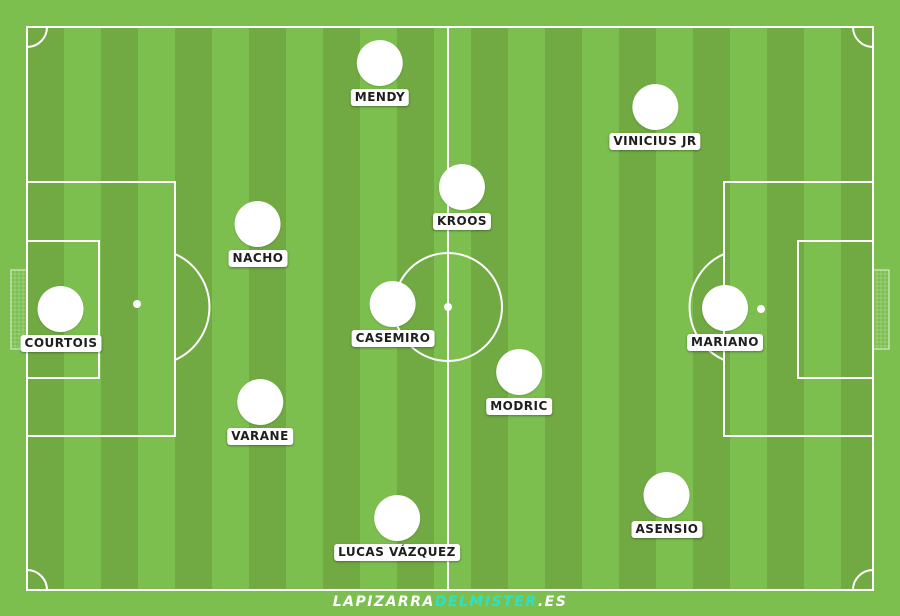  I want to click on player-name: KROOS, so click(462, 221).